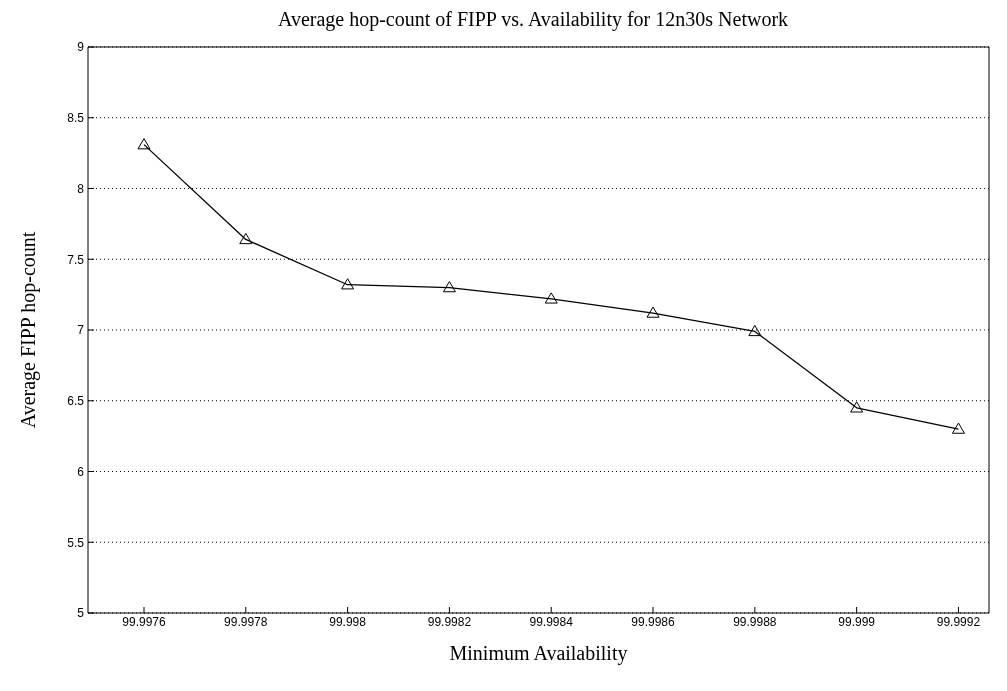 The image size is (1007, 691). I want to click on y-tick-label: 6.5, so click(76, 401).